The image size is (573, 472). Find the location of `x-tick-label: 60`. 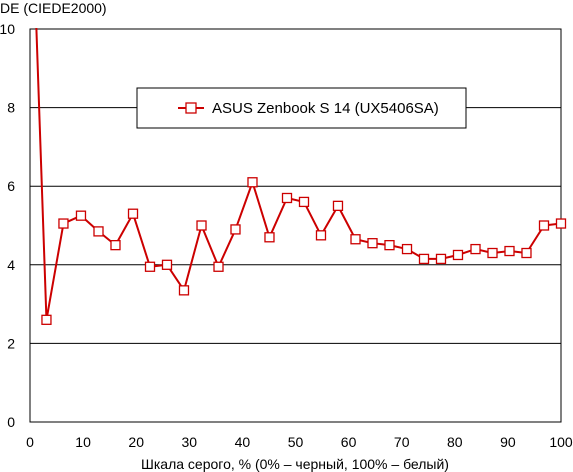

x-tick-label: 60 is located at coordinates (349, 442).